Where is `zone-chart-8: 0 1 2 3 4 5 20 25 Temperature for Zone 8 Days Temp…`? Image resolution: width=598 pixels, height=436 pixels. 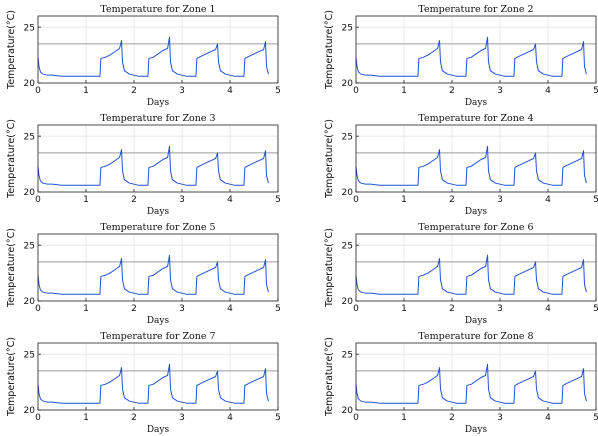
zone-chart-8: 0 1 2 3 4 5 20 25 Temperature for Zone 8 Days Temp… is located at coordinates (461, 383).